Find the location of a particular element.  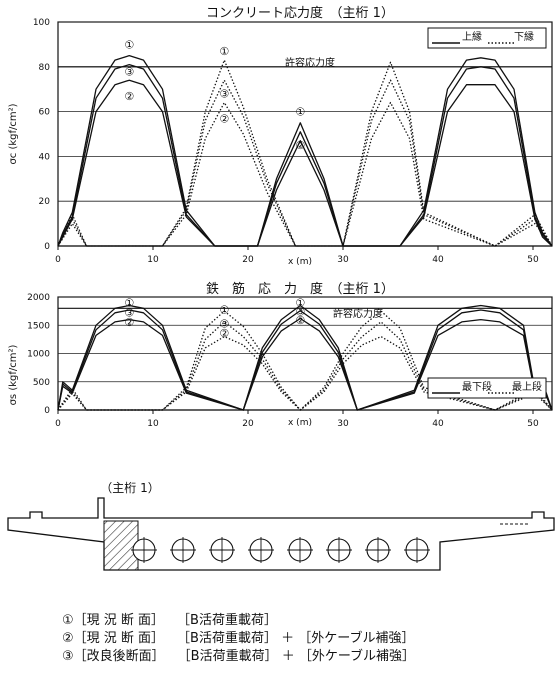

chart1-legend: 上縁 下縁 is located at coordinates (487, 38).